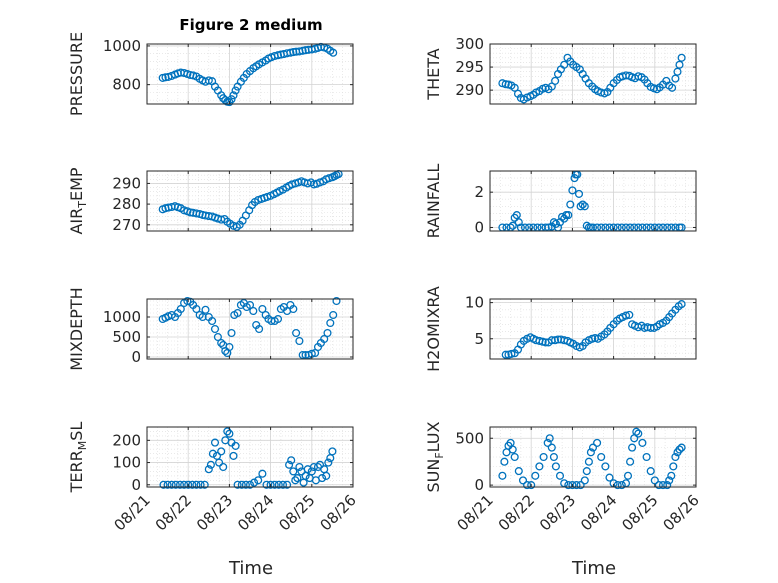  I want to click on subplot-1: 800 1000 PRESSURE, so click(210, 74).